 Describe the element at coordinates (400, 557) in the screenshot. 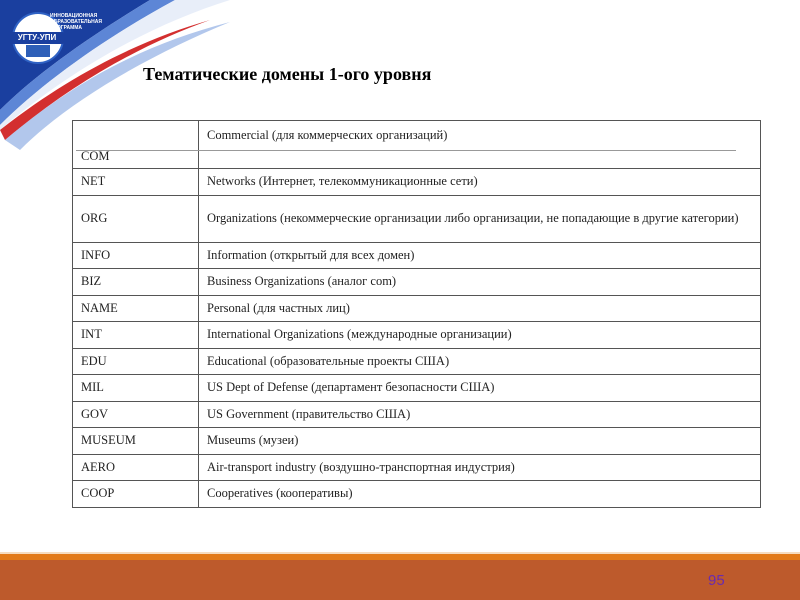

I see `footer-stripe` at that location.